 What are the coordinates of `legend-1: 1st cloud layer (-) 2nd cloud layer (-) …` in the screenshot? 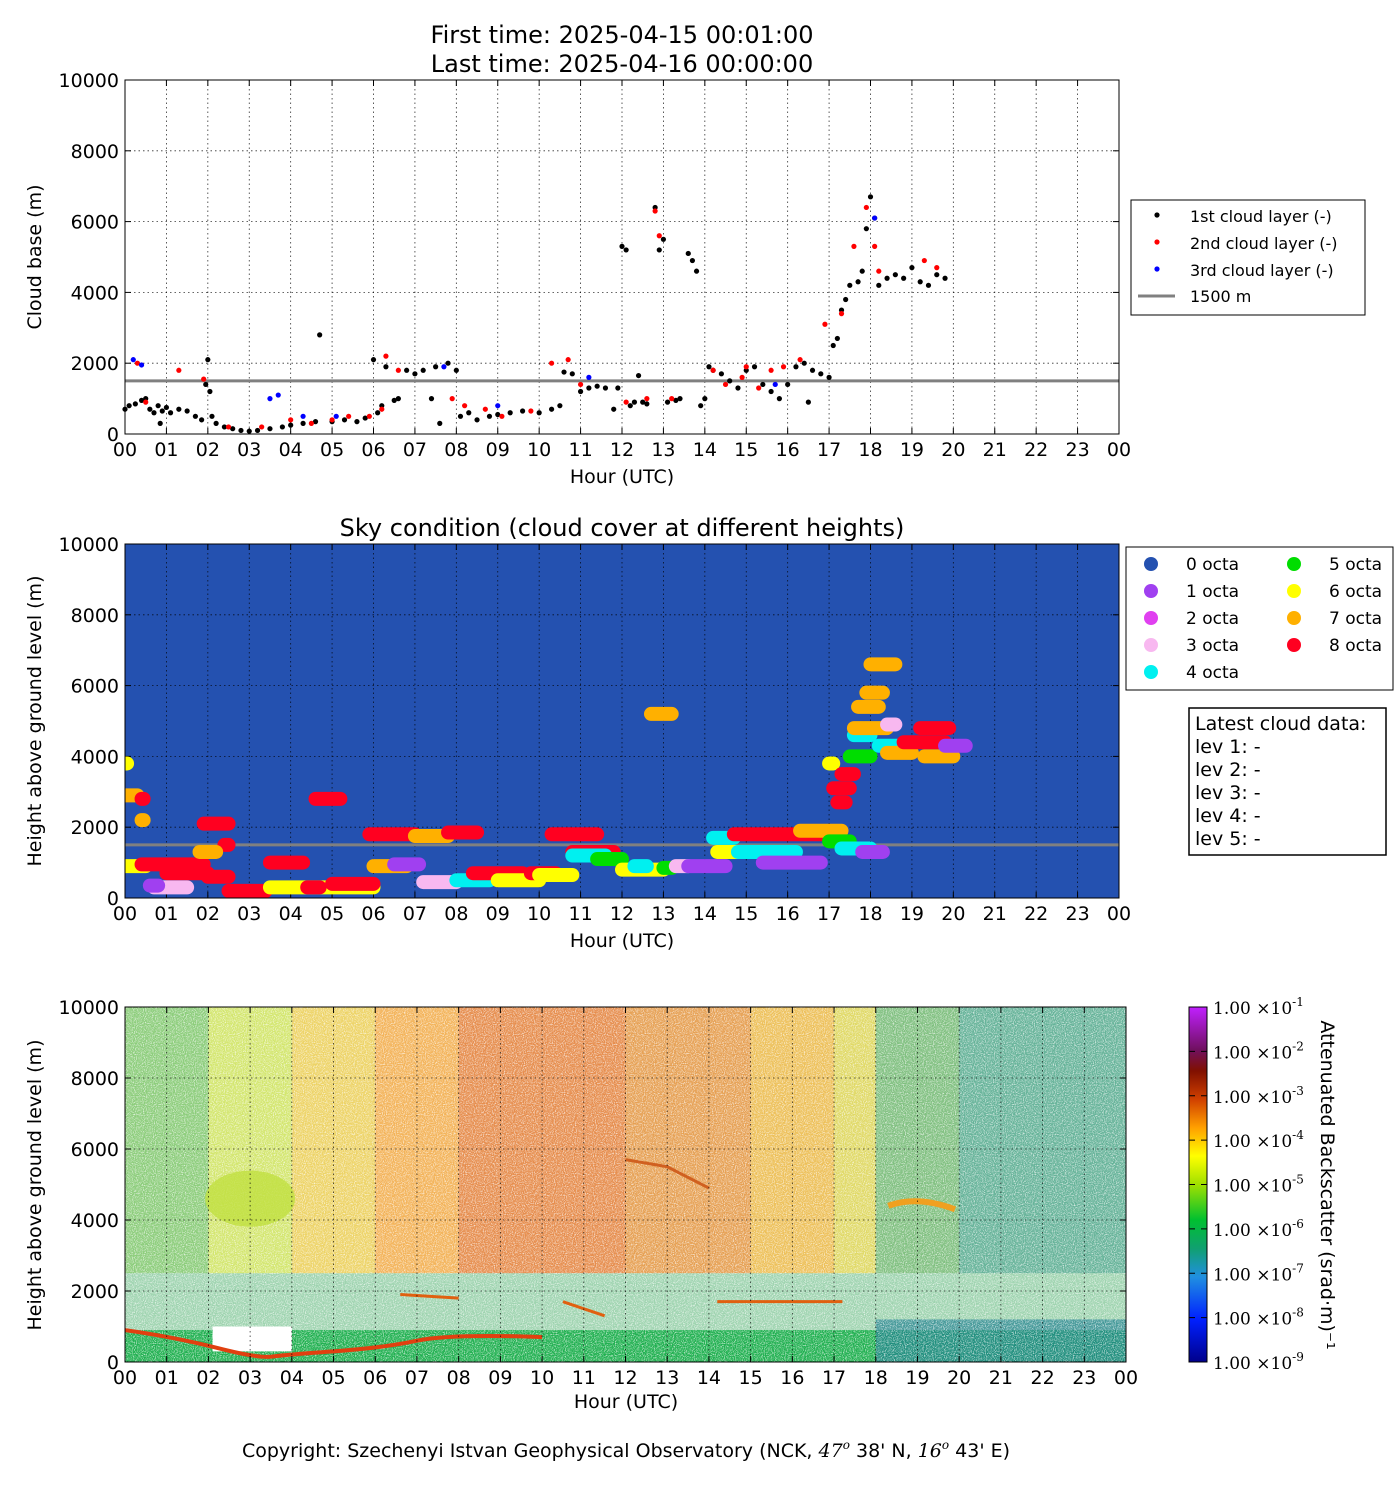 It's located at (1248, 257).